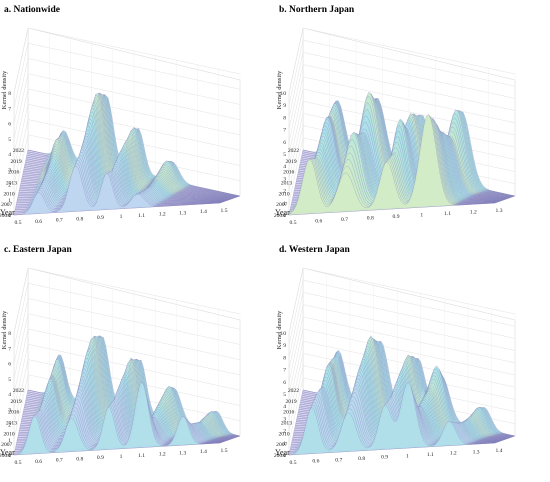 Image resolution: width=550 pixels, height=482 pixels. What do you see at coordinates (9, 94) in the screenshot?
I see `y-tick-label: 8` at bounding box center [9, 94].